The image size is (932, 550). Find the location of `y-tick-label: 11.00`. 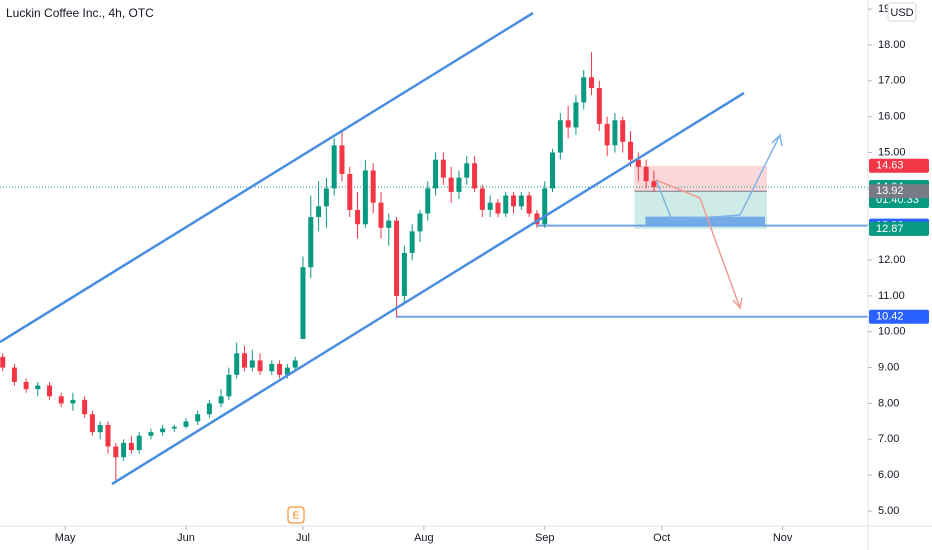

y-tick-label: 11.00 is located at coordinates (891, 296).